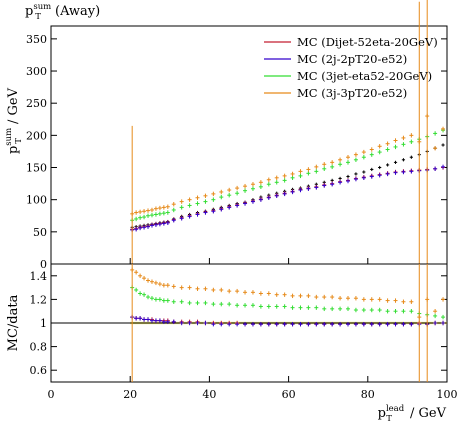 Image resolution: width=461 pixels, height=422 pixels. Describe the element at coordinates (13, 322) in the screenshot. I see `ratio-y-axis-label: MC/data` at that location.